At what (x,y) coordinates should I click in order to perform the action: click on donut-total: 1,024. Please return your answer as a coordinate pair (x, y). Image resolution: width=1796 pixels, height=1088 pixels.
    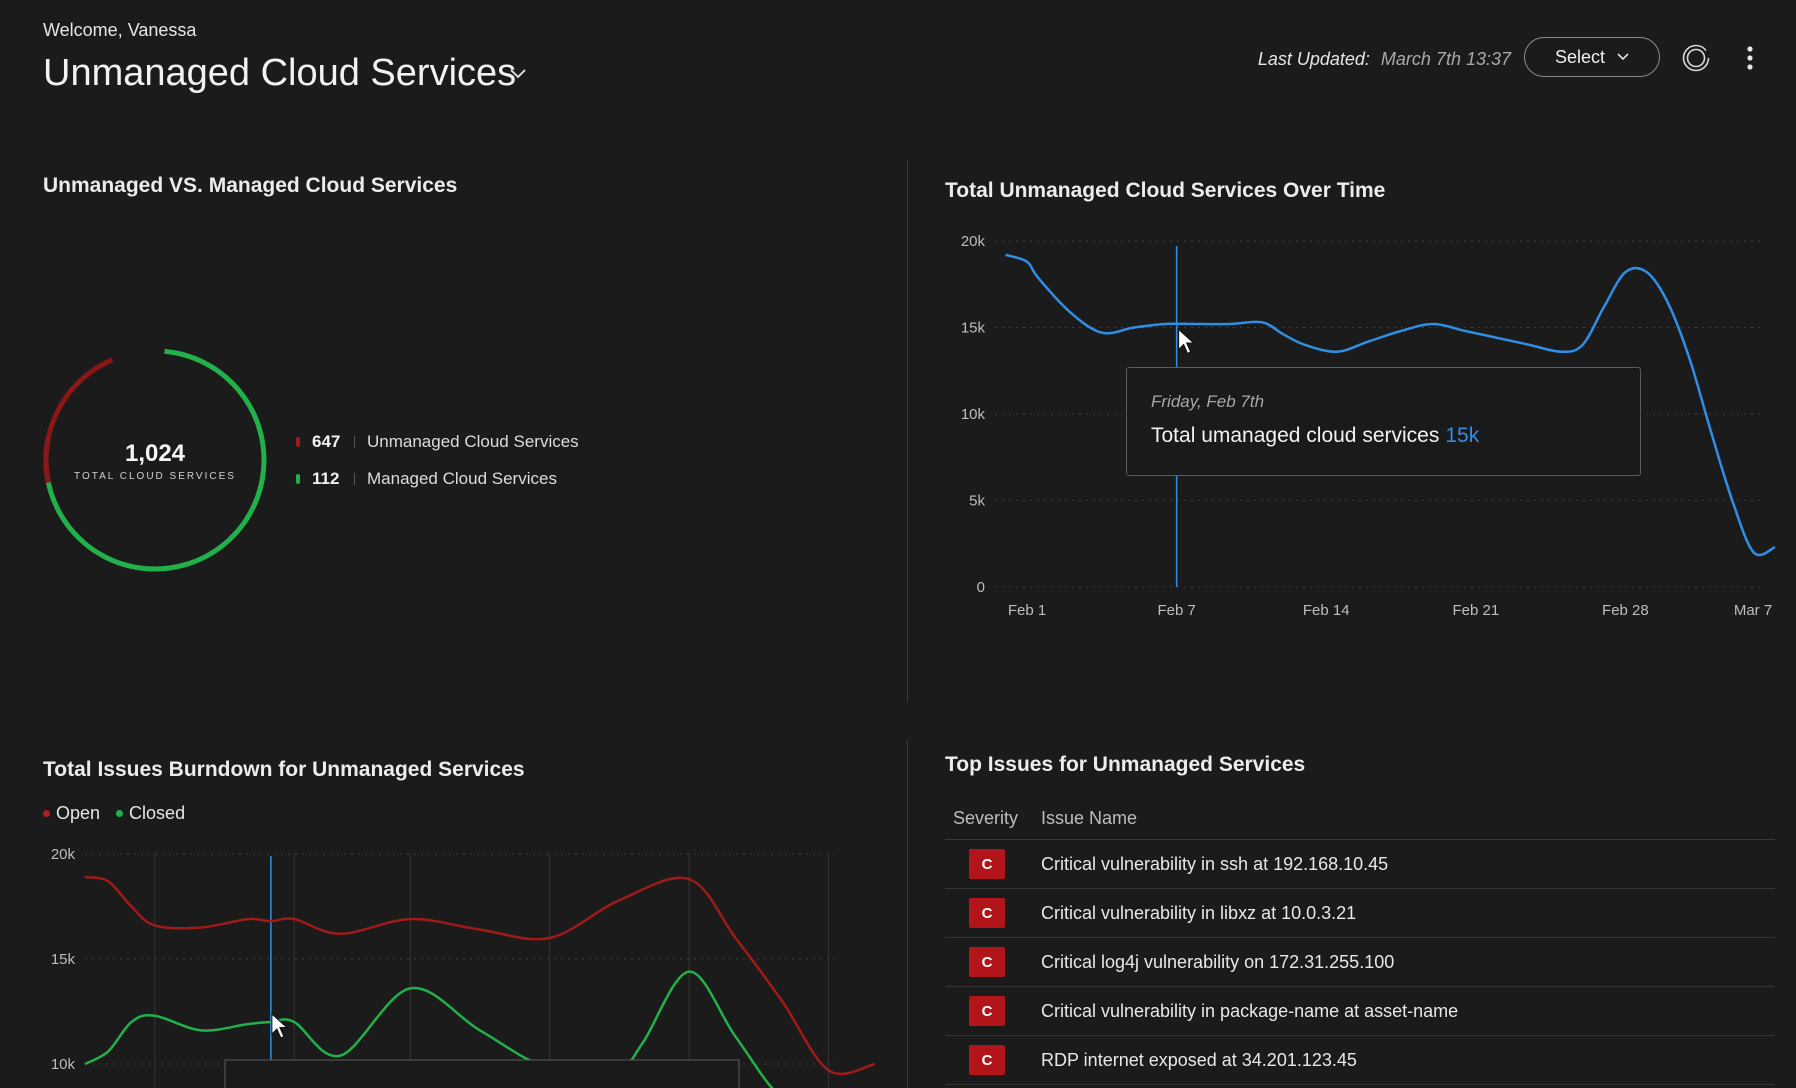
    Looking at the image, I should click on (155, 453).